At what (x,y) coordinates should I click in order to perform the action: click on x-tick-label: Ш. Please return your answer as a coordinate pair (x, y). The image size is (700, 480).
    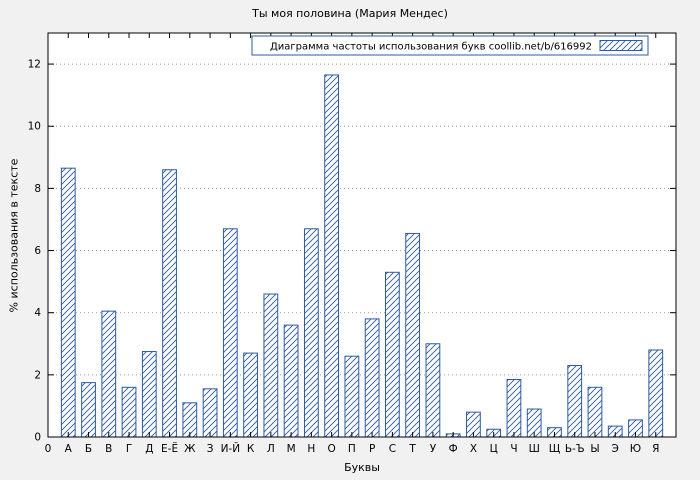
    Looking at the image, I should click on (534, 449).